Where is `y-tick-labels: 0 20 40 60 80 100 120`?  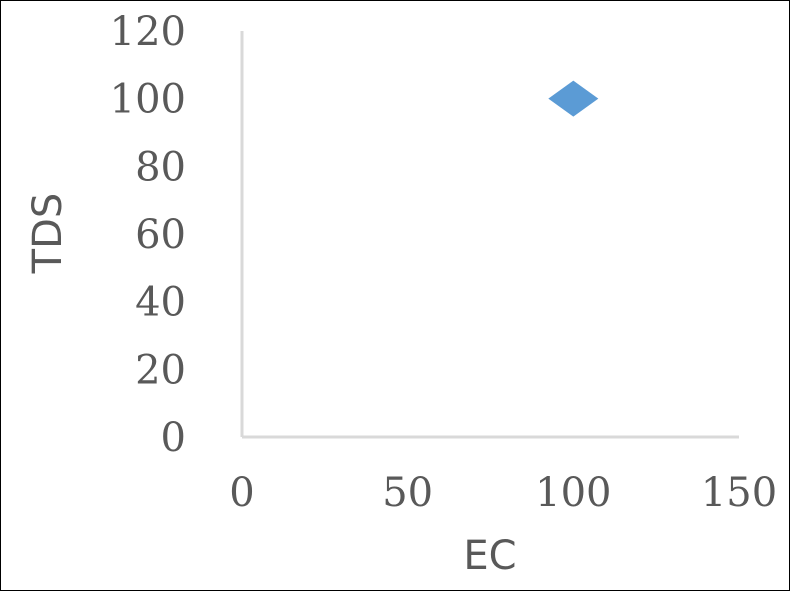 y-tick-labels: 0 20 40 60 80 100 120 is located at coordinates (148, 235).